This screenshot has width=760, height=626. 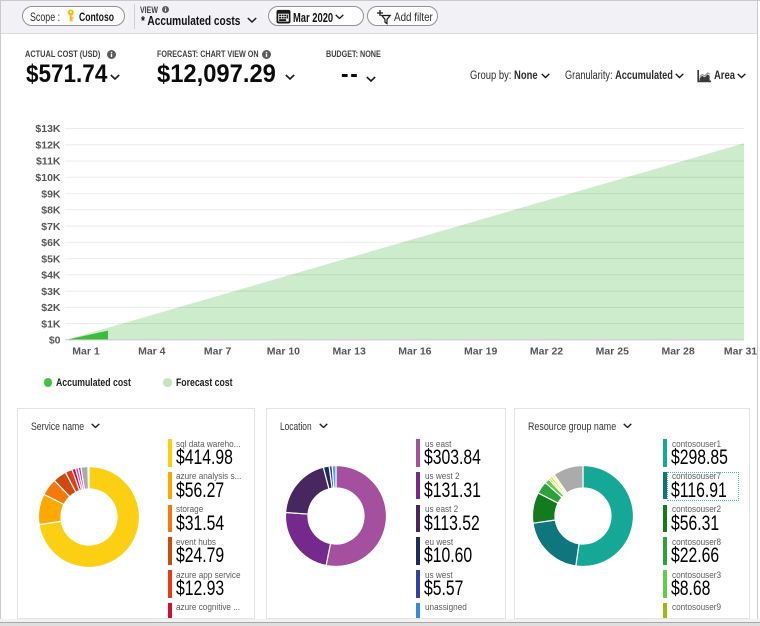 What do you see at coordinates (51, 308) in the screenshot?
I see `svg-text: $2K` at bounding box center [51, 308].